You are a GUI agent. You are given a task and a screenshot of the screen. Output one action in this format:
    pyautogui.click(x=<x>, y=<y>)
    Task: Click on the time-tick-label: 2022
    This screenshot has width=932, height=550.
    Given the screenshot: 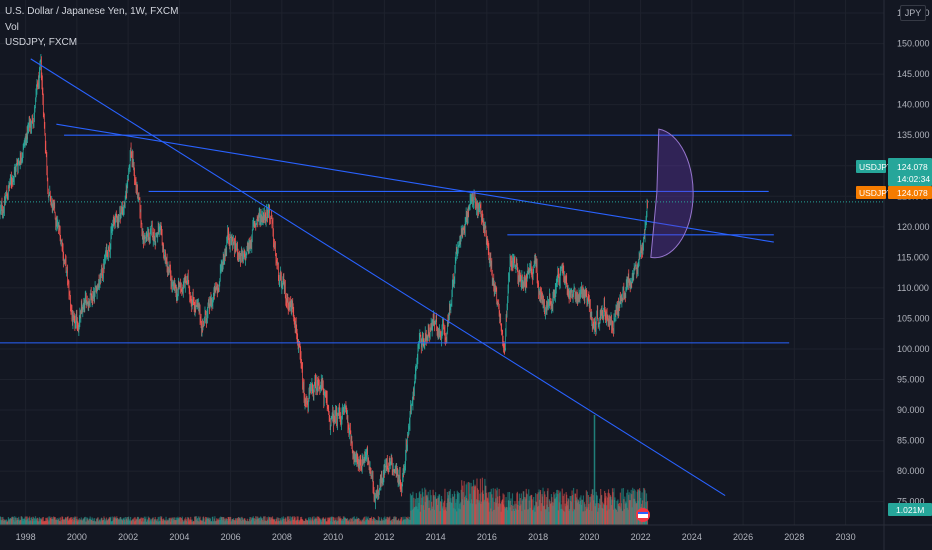 What is the action you would take?
    pyautogui.click(x=641, y=537)
    